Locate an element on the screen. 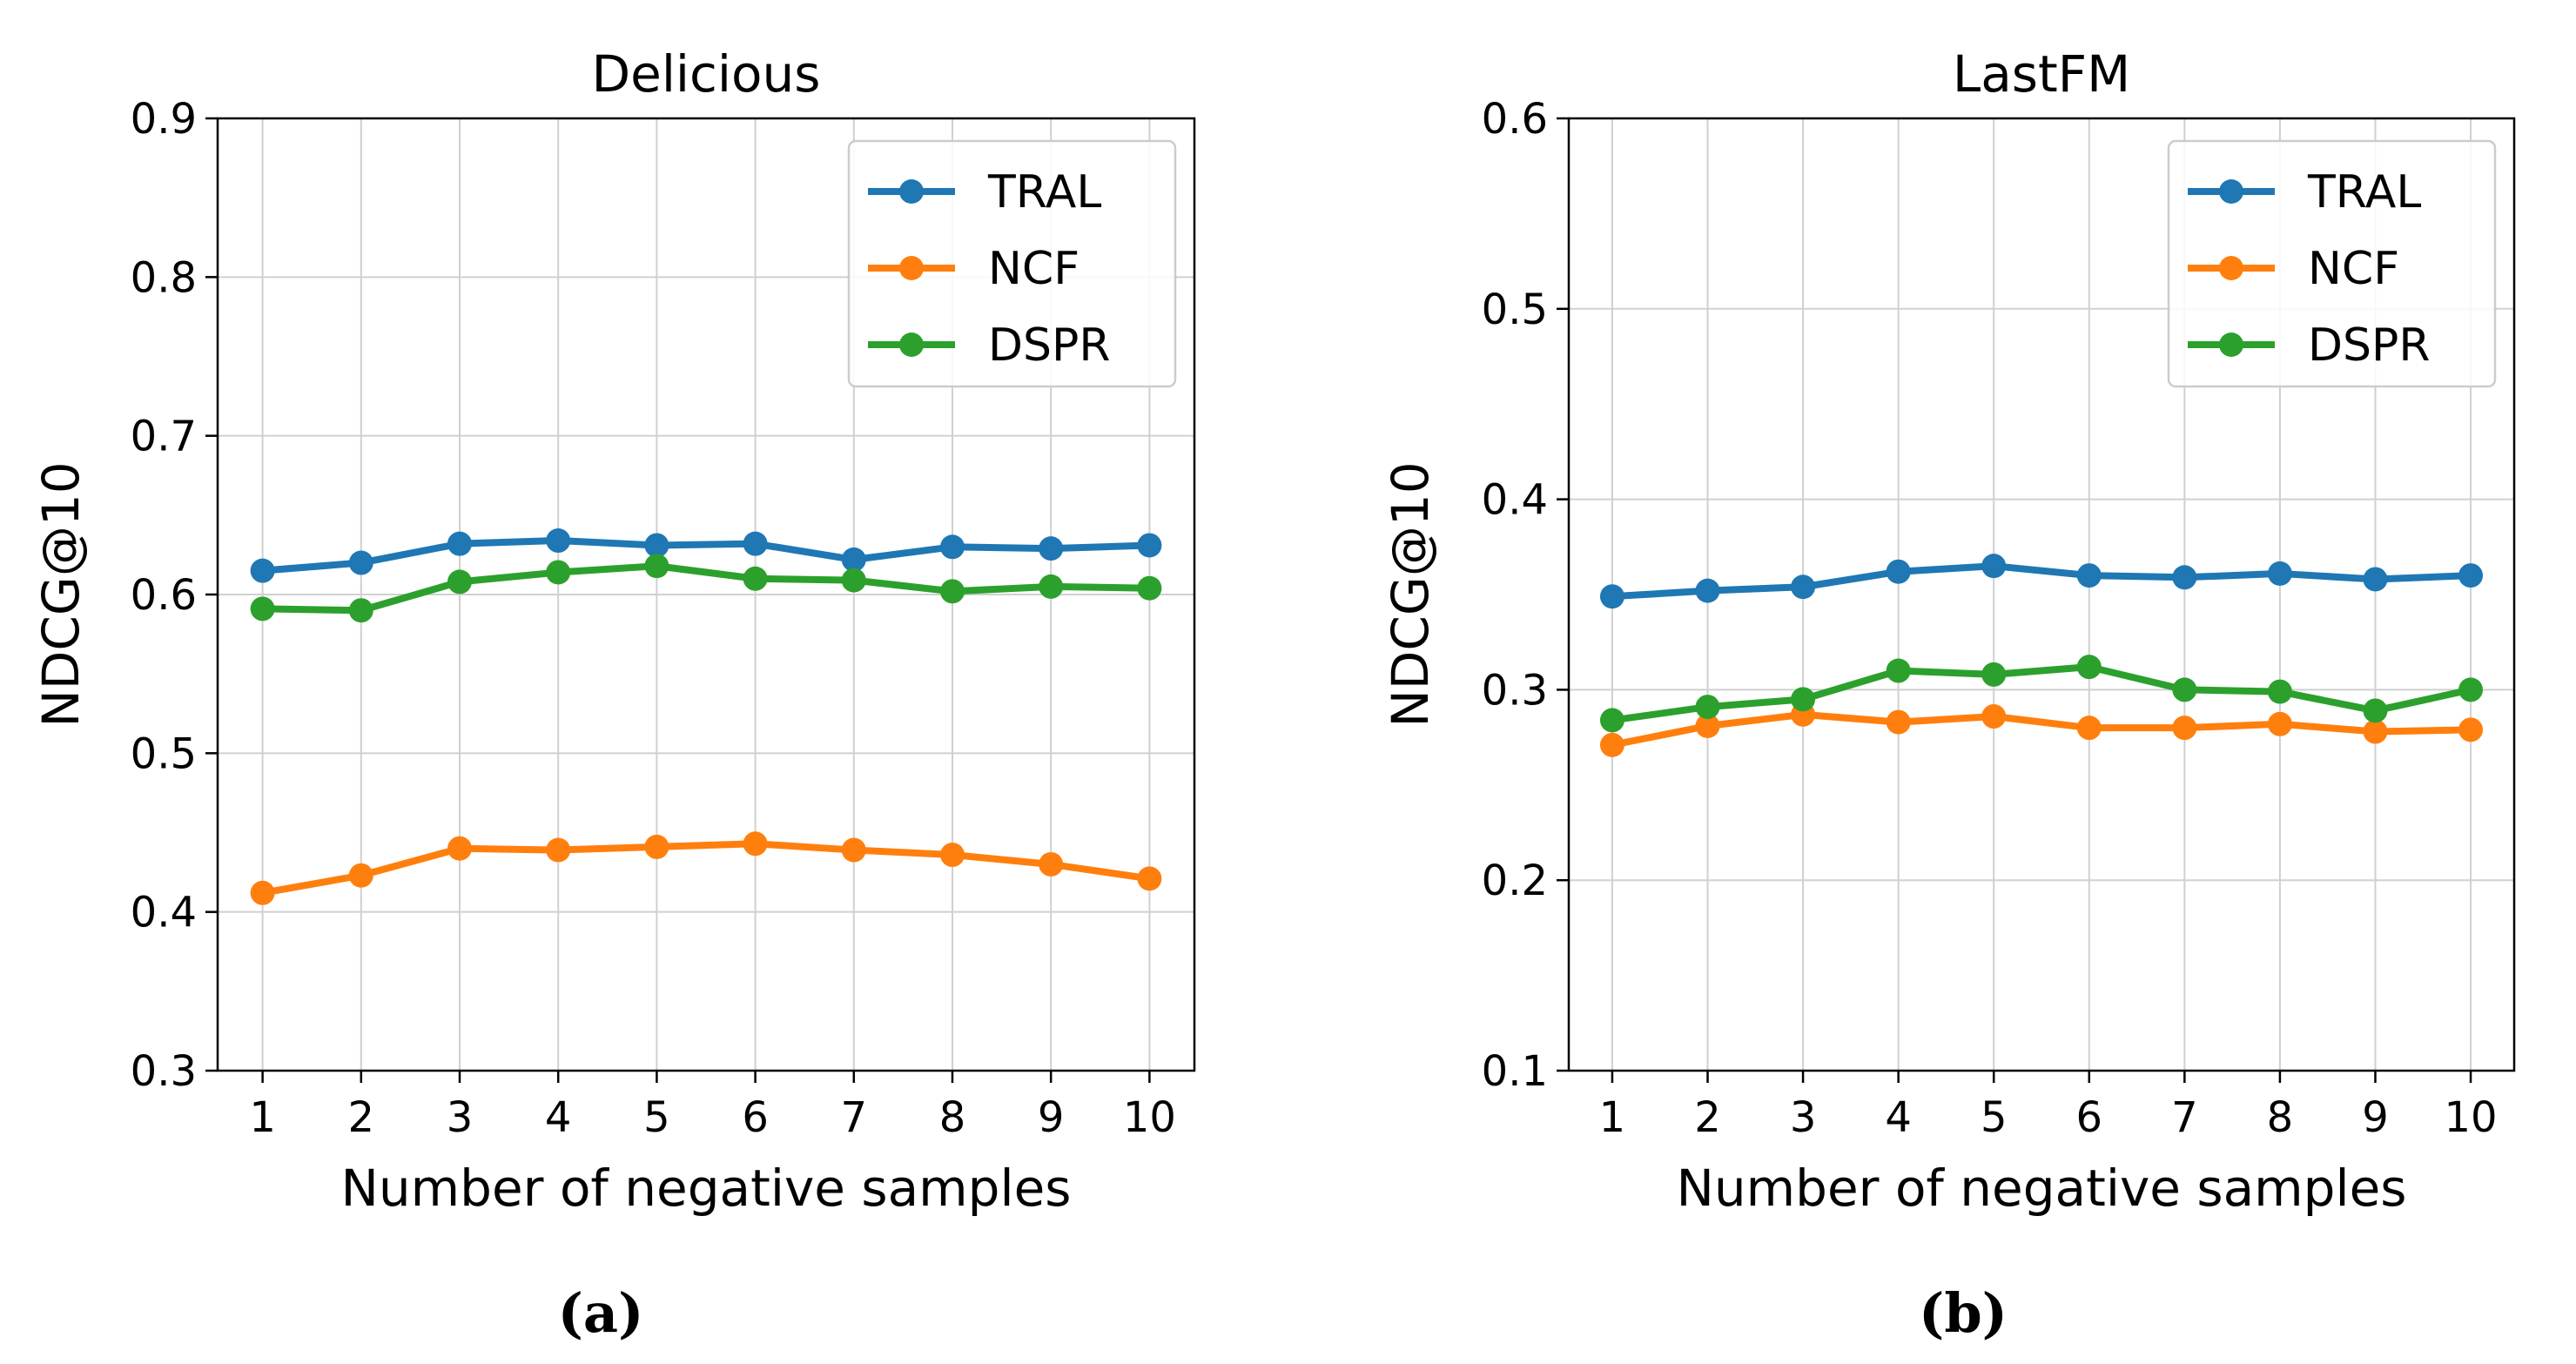 The height and width of the screenshot is (1364, 2576). legend-entry-tral: TRAL is located at coordinates (2304, 192).